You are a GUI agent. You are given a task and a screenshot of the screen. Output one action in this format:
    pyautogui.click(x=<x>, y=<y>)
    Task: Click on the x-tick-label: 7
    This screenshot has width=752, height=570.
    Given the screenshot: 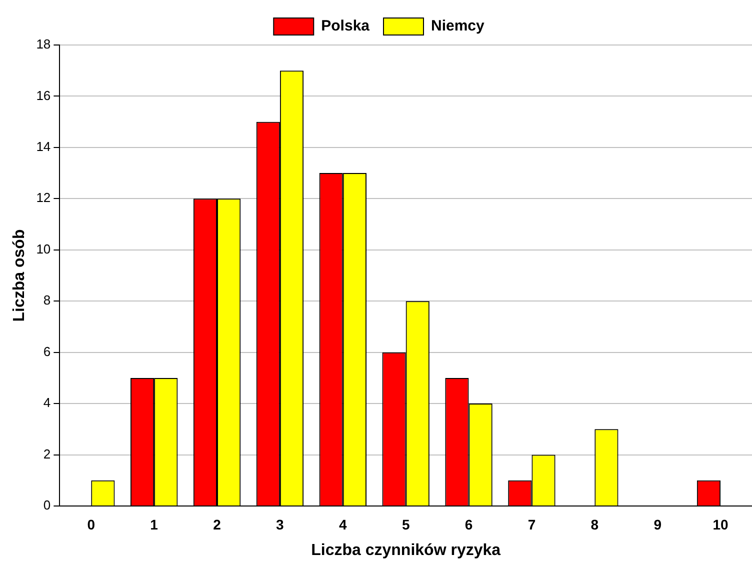 What is the action you would take?
    pyautogui.click(x=532, y=524)
    